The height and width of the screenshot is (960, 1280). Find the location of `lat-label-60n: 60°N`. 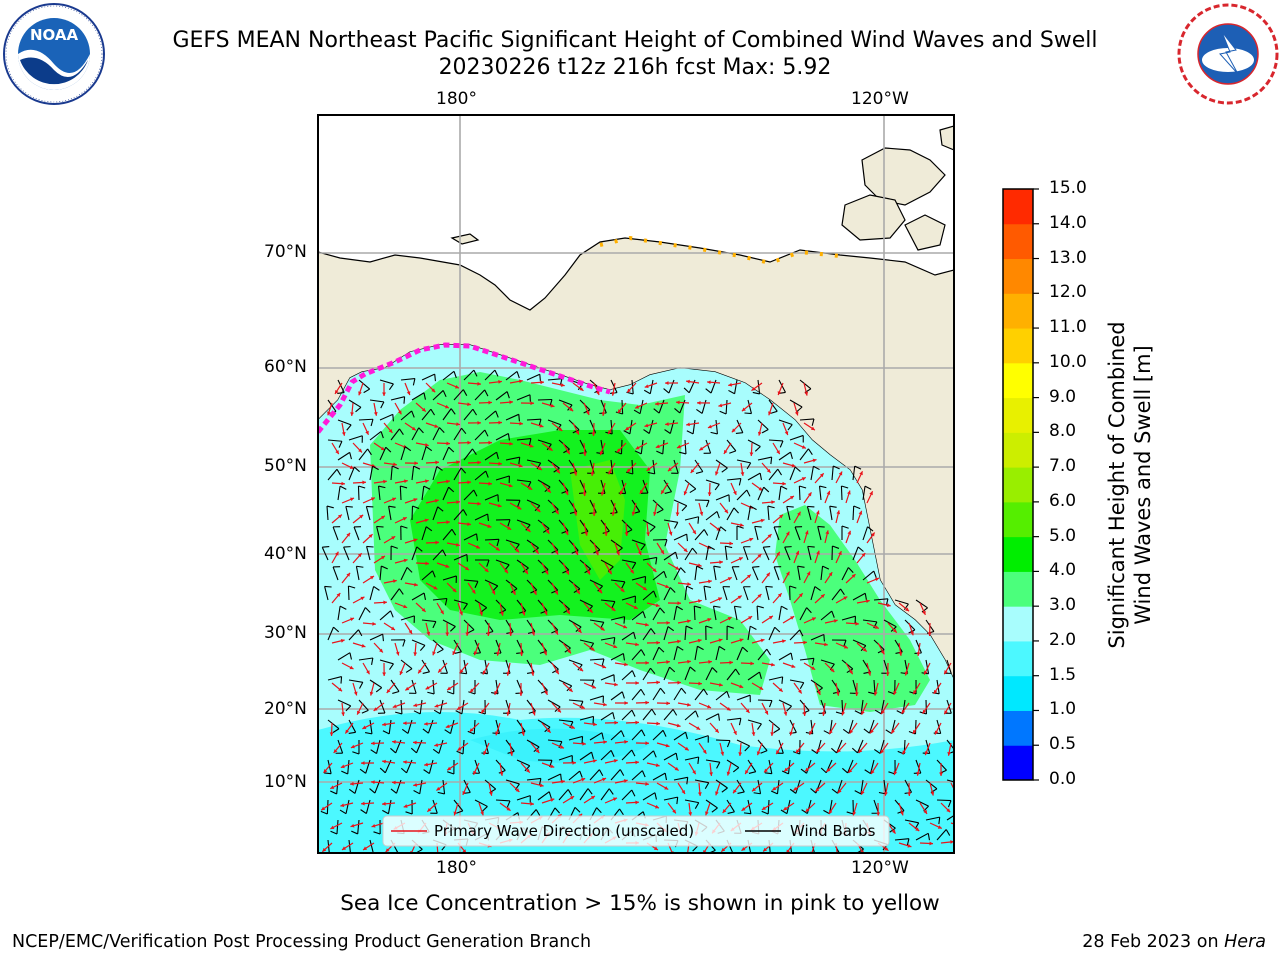

lat-label-60n: 60°N is located at coordinates (285, 367).